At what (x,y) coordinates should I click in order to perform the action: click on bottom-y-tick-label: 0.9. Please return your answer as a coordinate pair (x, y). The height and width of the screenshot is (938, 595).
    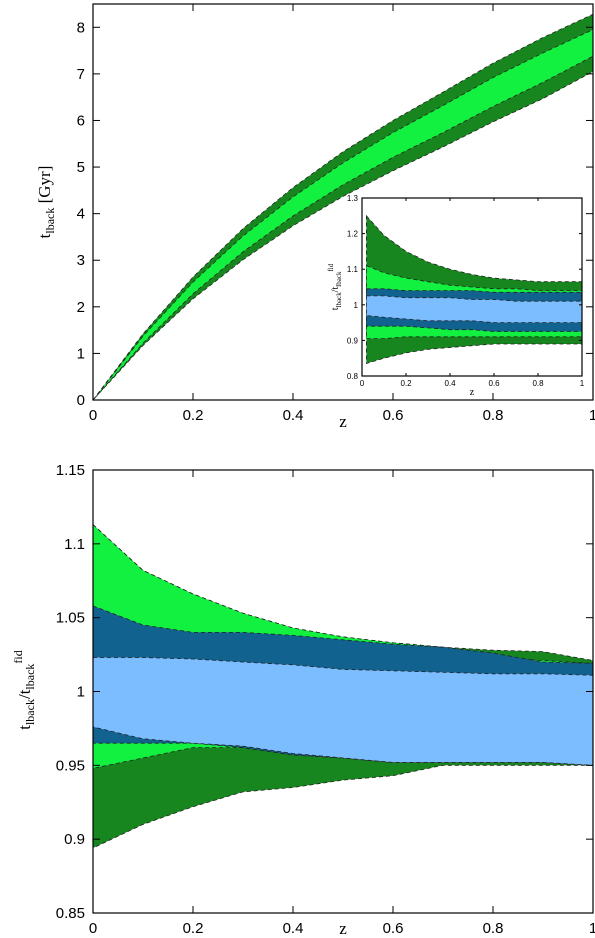
    Looking at the image, I should click on (74, 839).